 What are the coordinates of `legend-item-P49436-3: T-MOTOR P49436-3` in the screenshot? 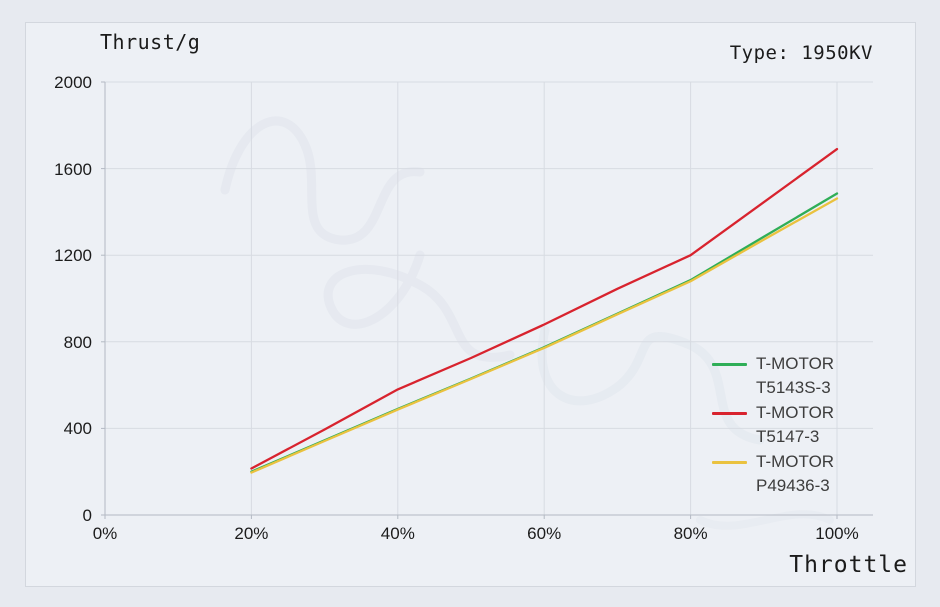 It's located at (773, 474).